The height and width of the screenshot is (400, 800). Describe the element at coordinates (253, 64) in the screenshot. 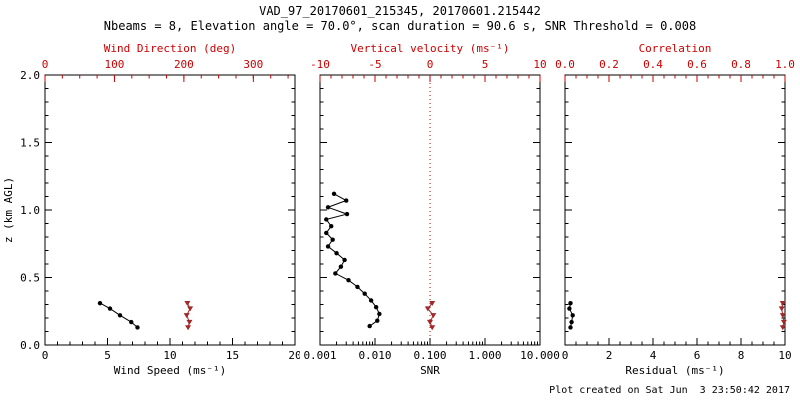

I see `top-tick-label: 300` at that location.